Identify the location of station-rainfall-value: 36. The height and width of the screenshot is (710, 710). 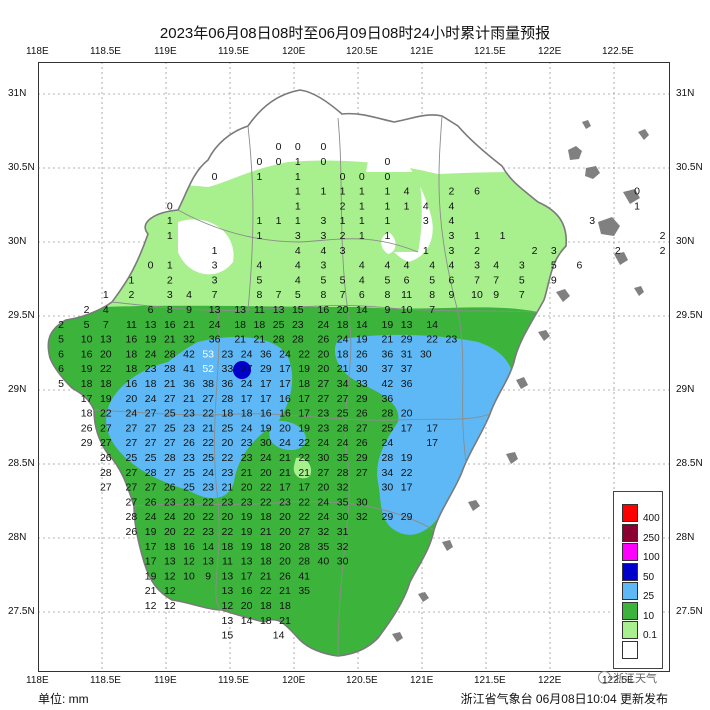
(388, 399).